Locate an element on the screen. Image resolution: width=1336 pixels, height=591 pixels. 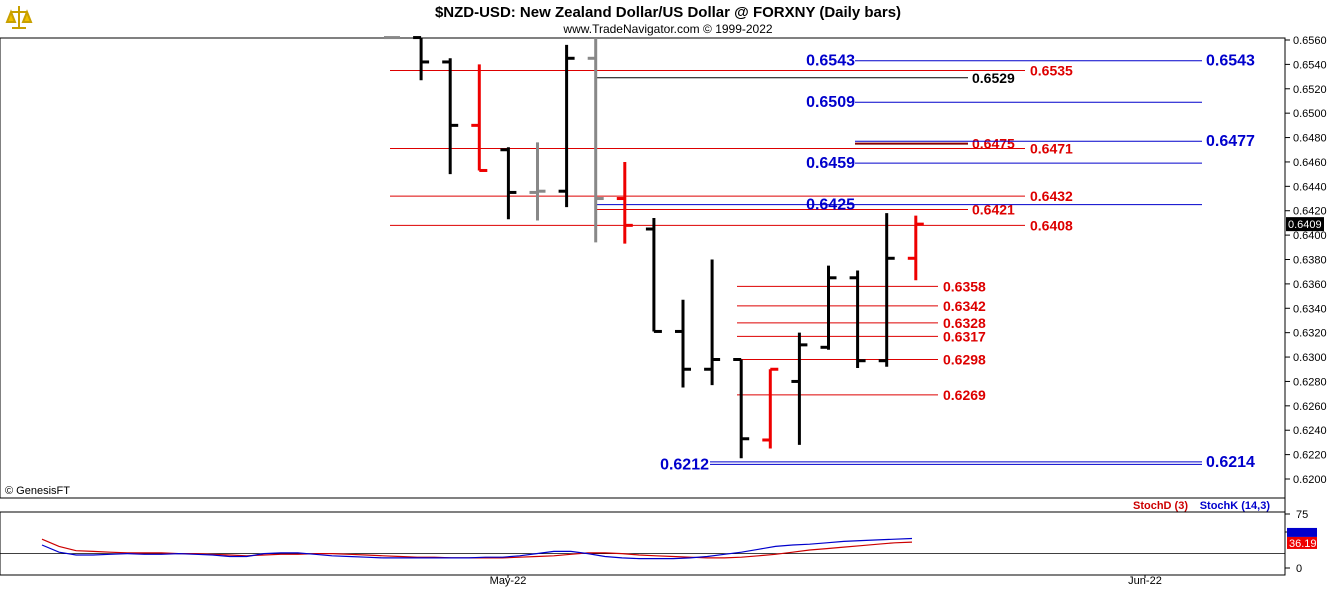
level-label-blue-right: 0.6477 is located at coordinates (1230, 141).